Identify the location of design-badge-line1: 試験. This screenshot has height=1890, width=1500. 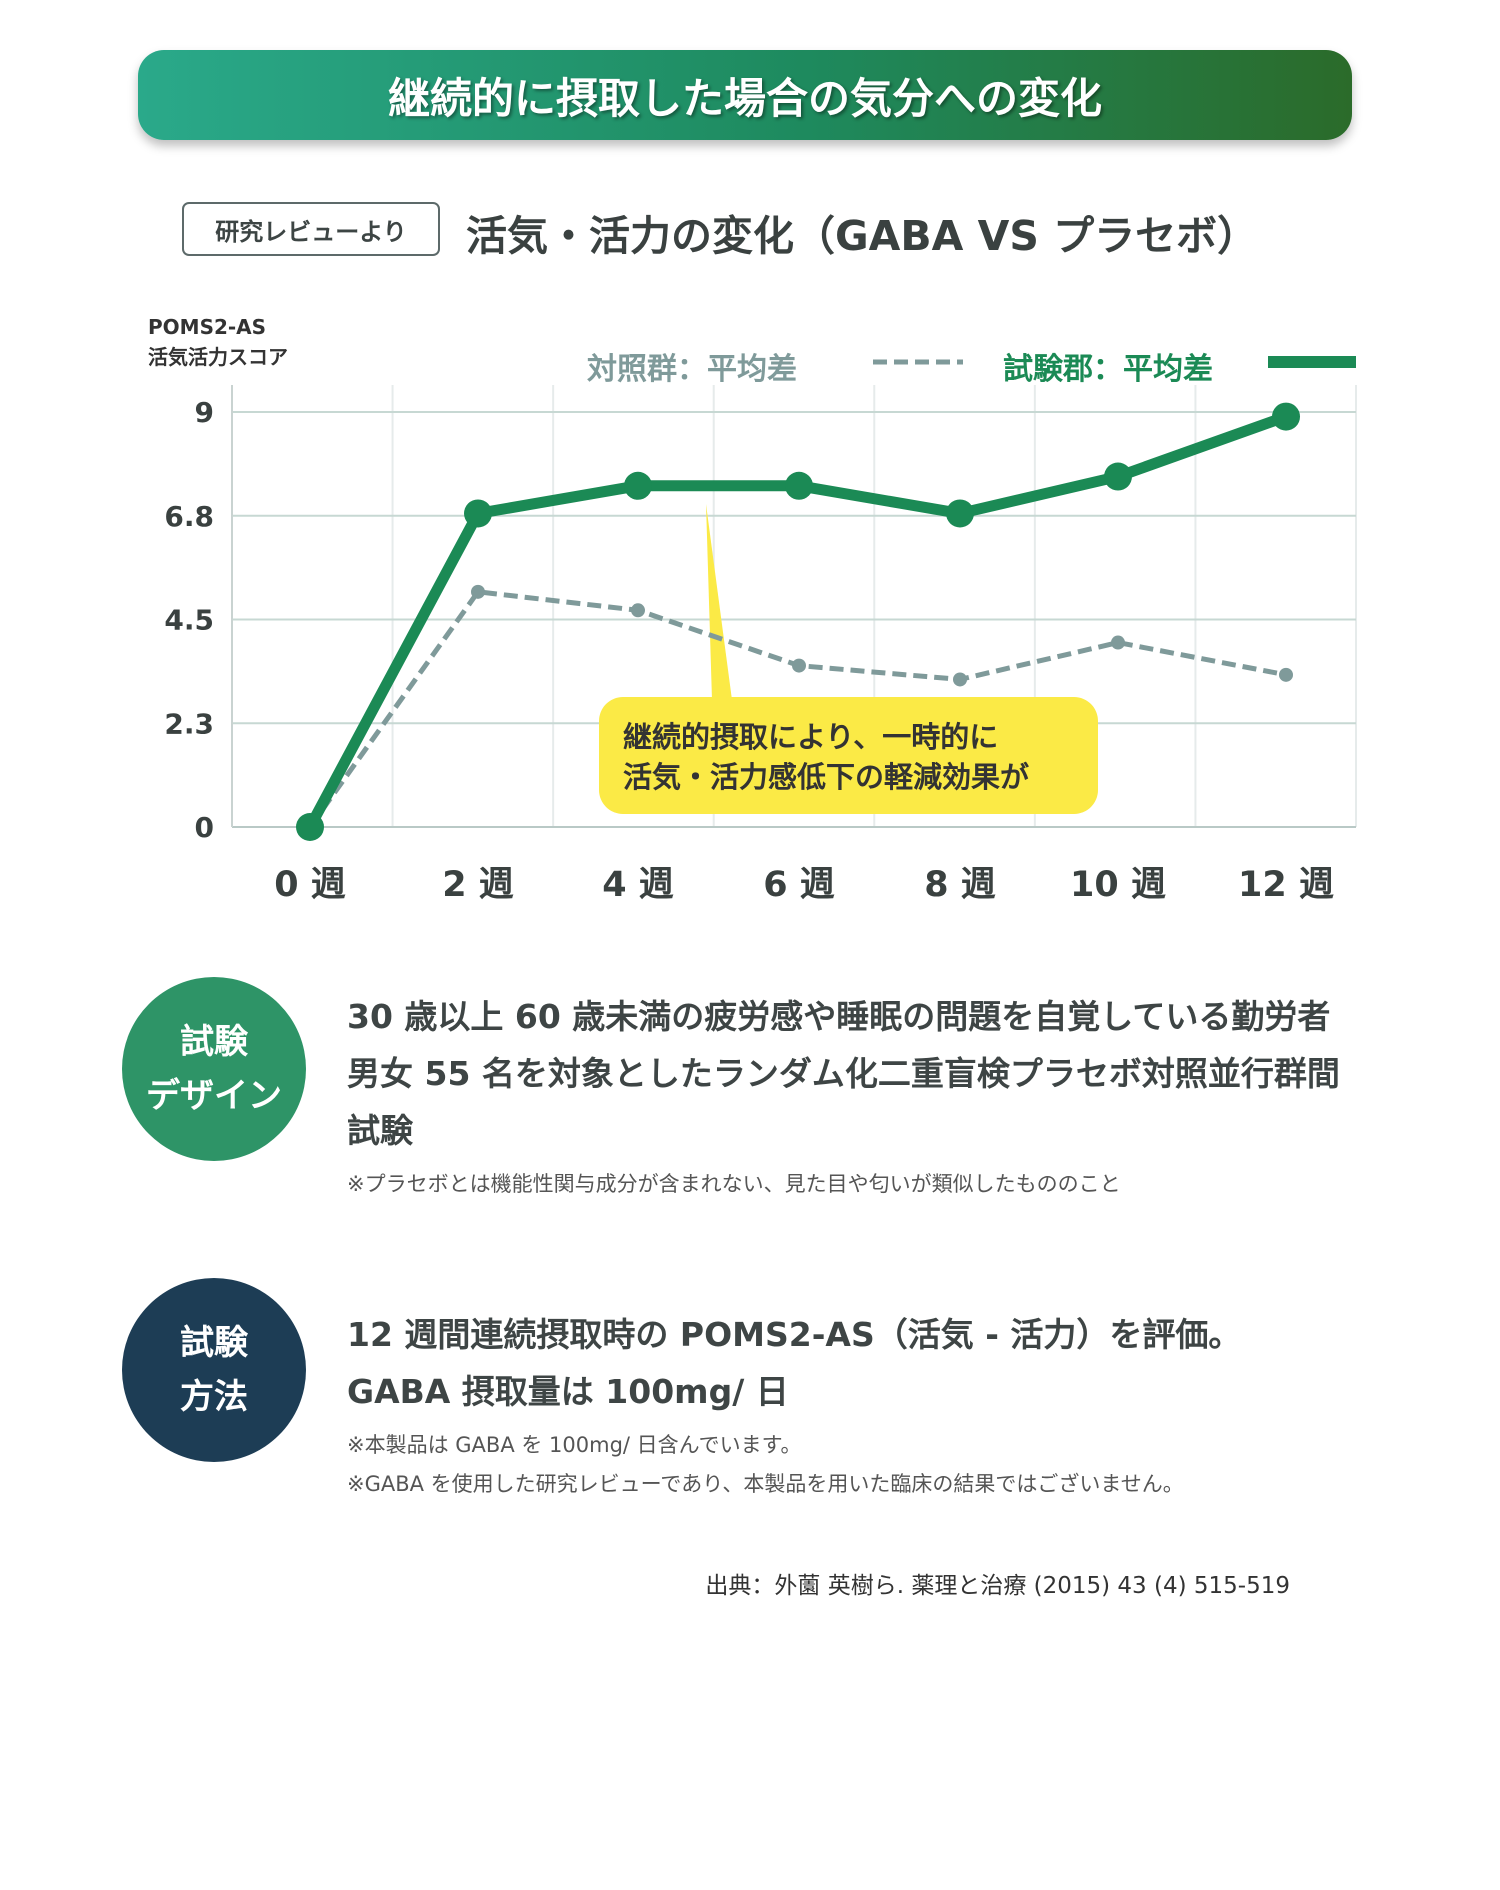
(214, 1042).